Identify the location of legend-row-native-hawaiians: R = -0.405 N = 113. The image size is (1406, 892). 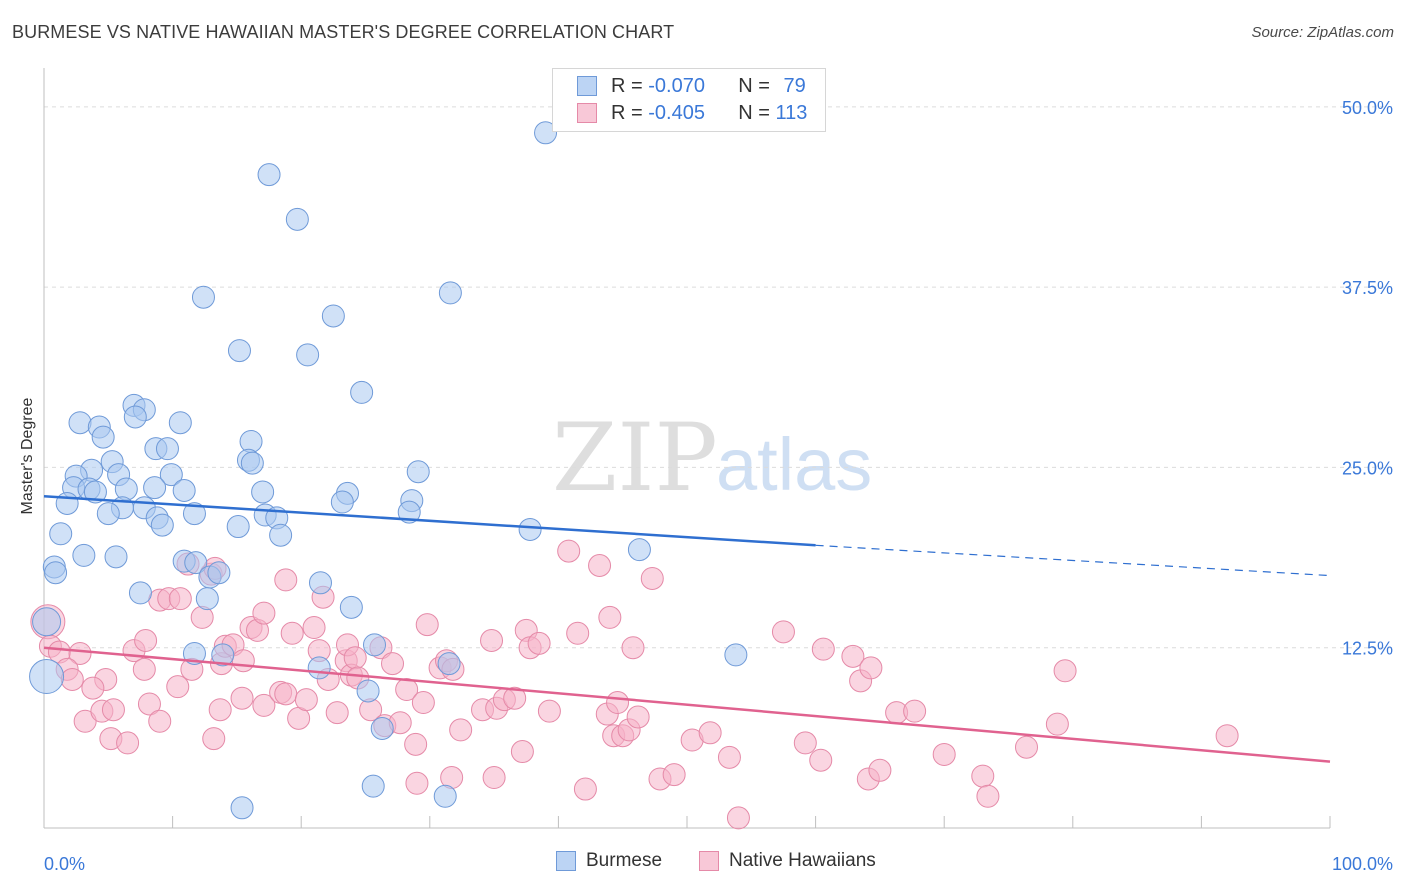
(692, 113).